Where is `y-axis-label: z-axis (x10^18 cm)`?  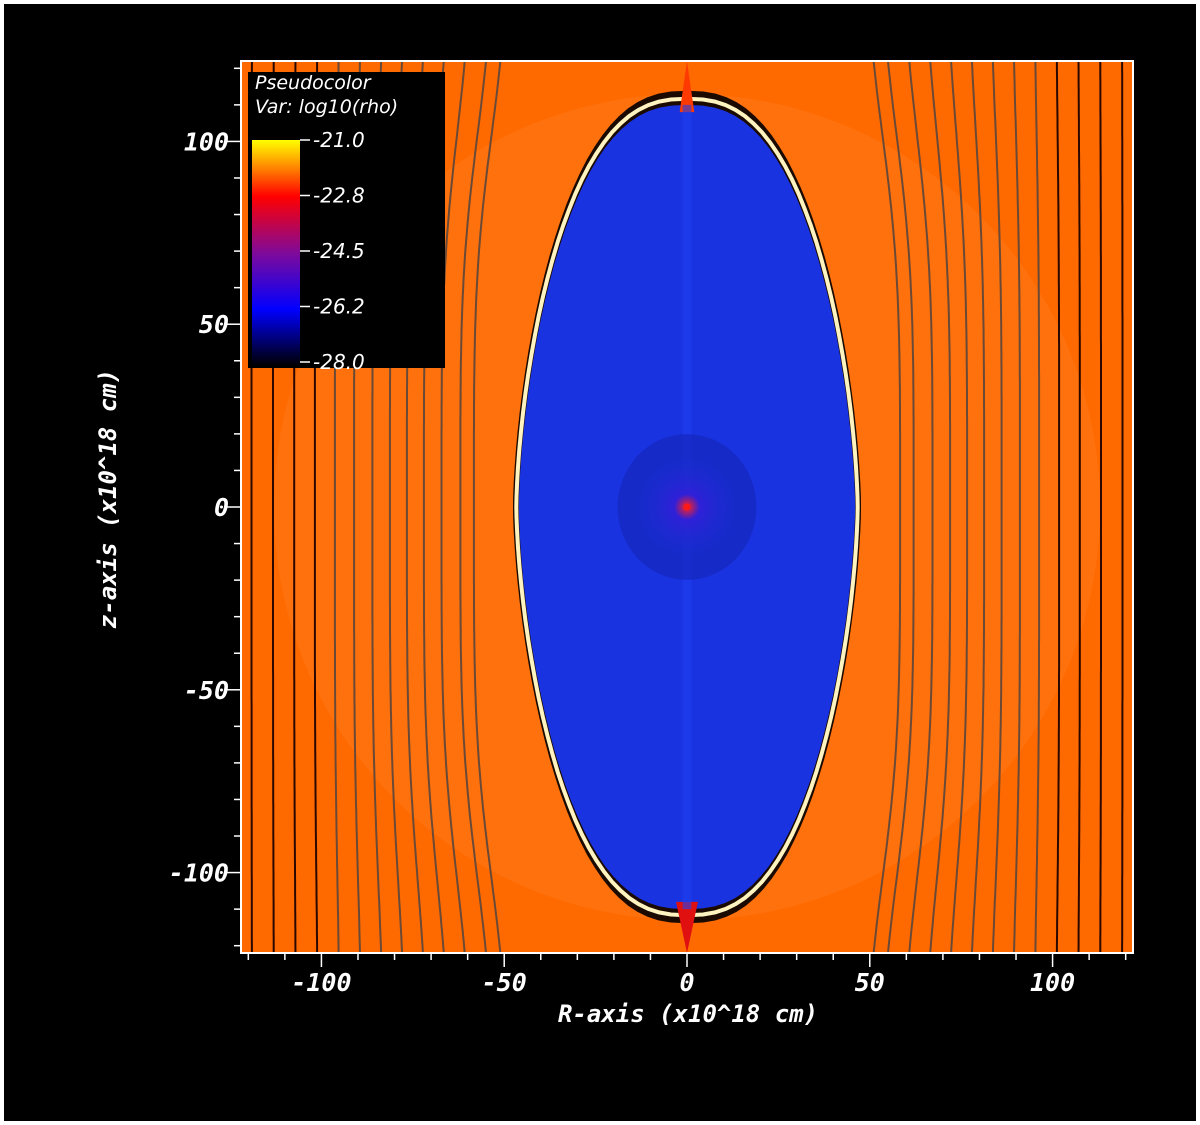
y-axis-label: z-axis (x10^18 cm) is located at coordinates (108, 499).